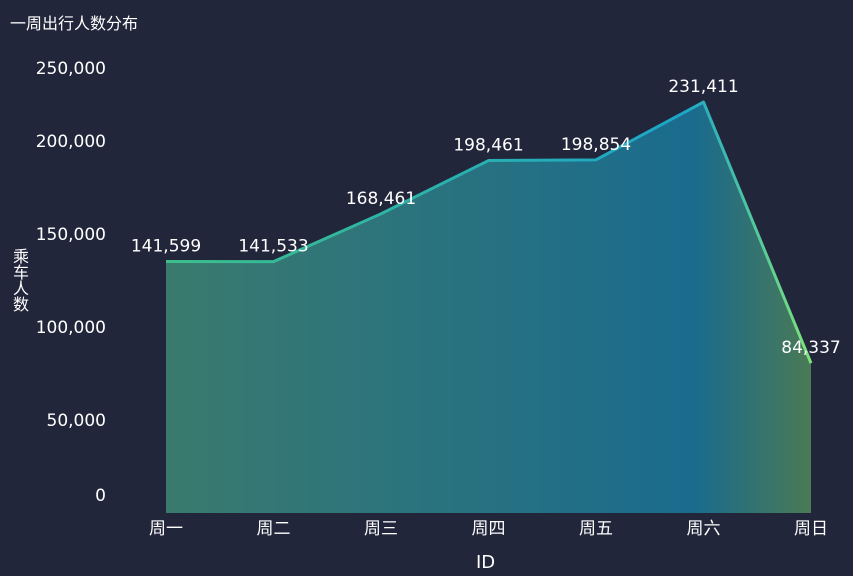  What do you see at coordinates (596, 529) in the screenshot?
I see `x-tick-label: 周五` at bounding box center [596, 529].